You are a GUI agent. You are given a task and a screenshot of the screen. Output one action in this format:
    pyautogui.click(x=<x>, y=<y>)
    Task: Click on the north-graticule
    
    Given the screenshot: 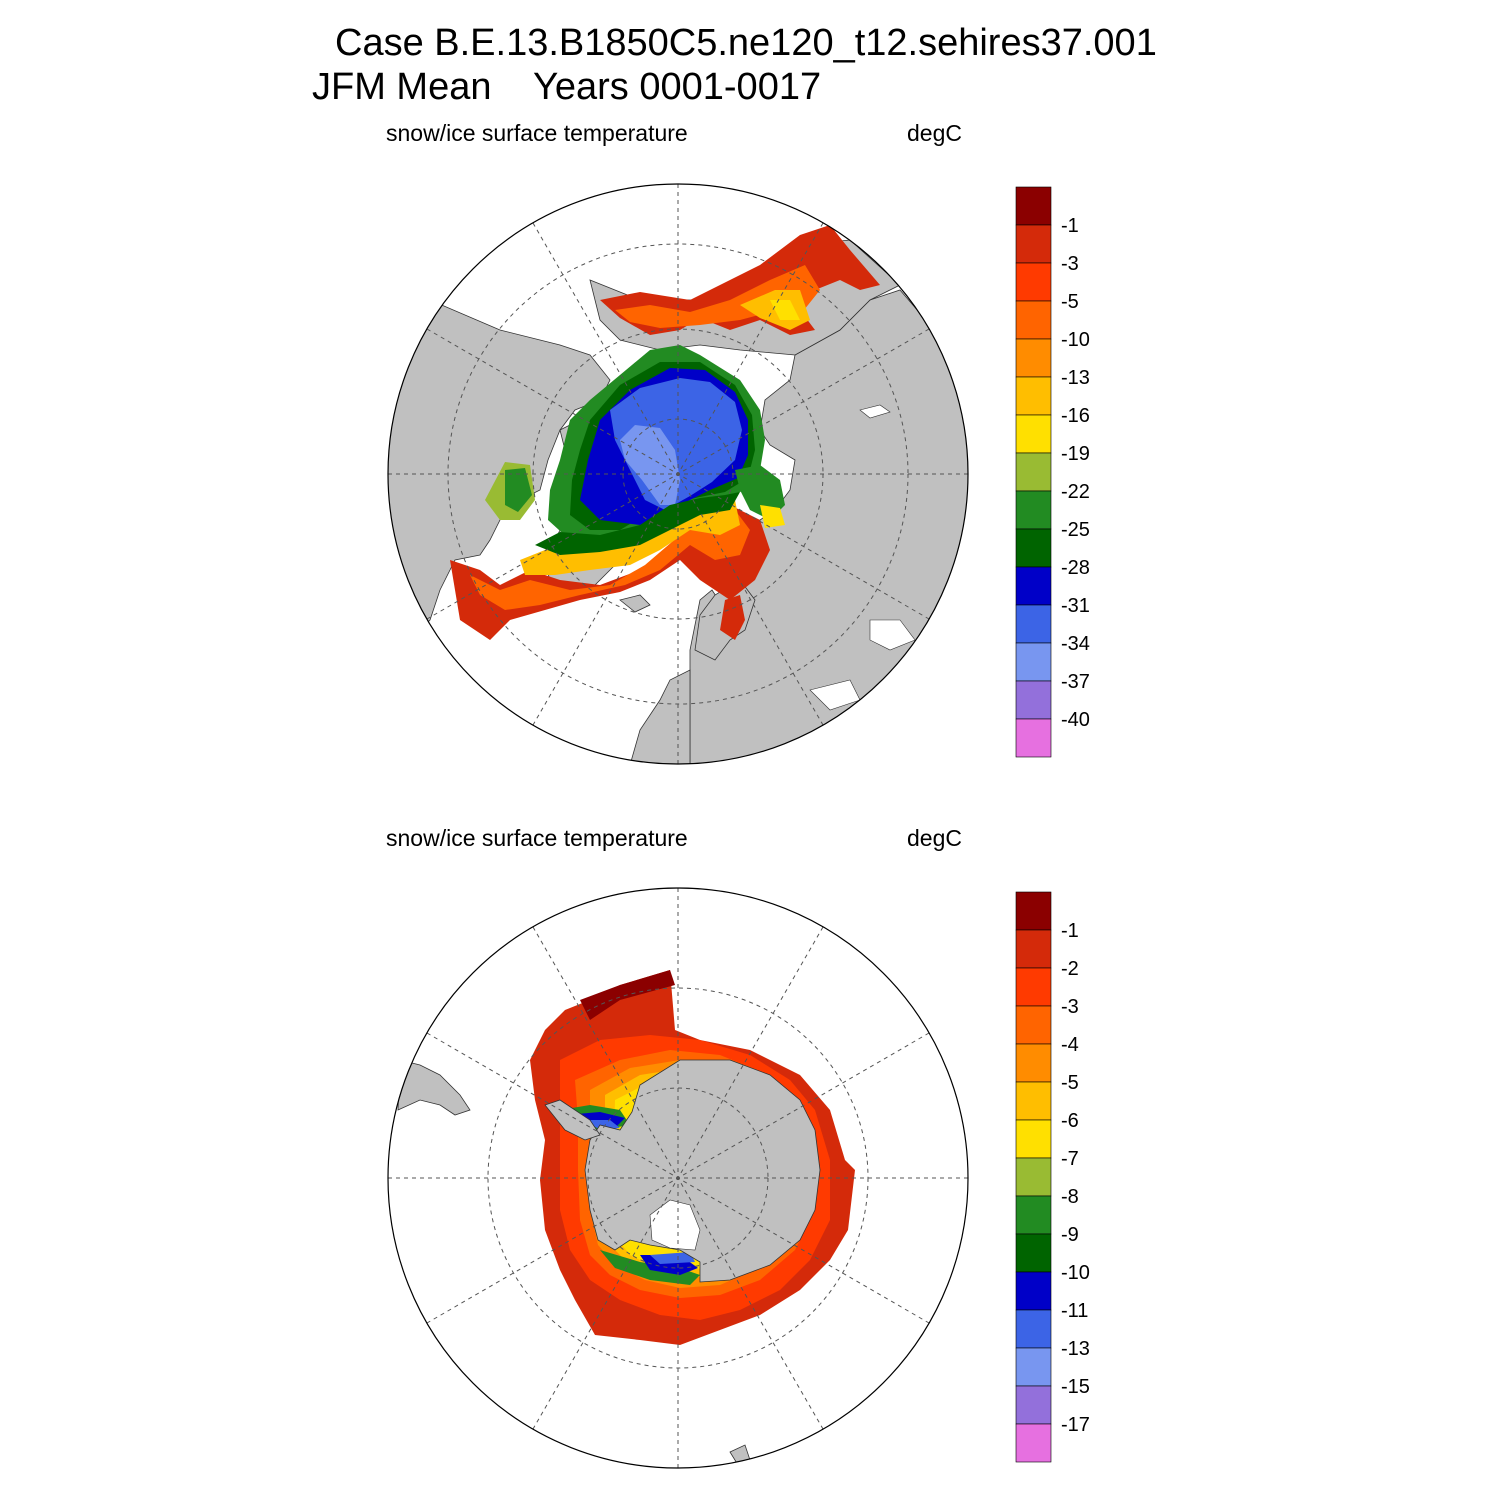 What is the action you would take?
    pyautogui.click(x=678, y=474)
    